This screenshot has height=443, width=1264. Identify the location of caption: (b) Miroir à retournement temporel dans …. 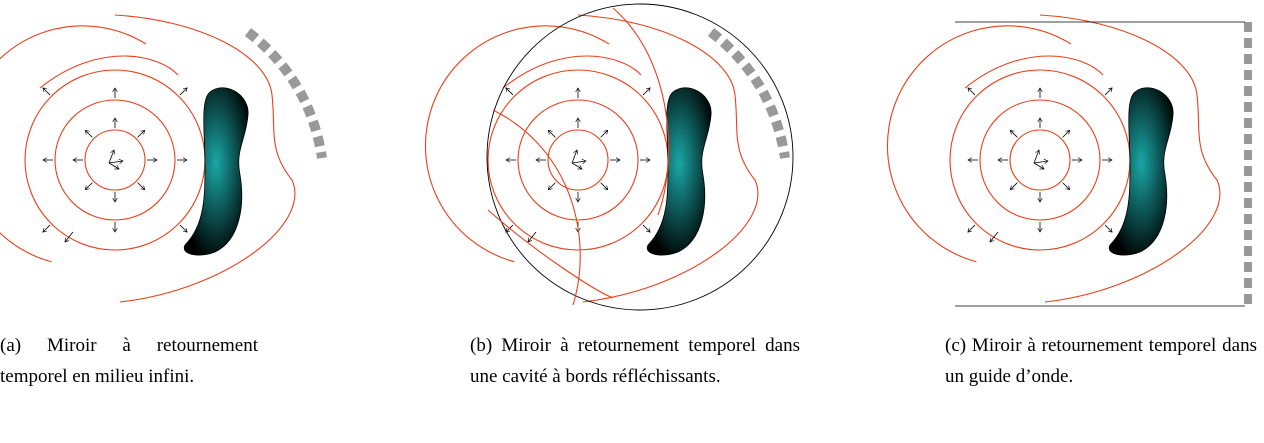
(635, 361).